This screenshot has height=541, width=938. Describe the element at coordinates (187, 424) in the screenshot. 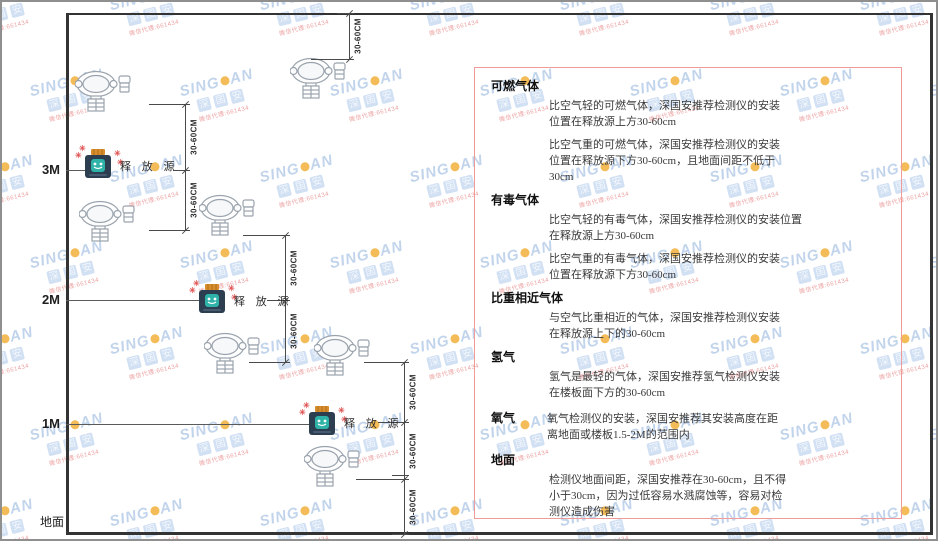

I see `level-1m-line` at that location.